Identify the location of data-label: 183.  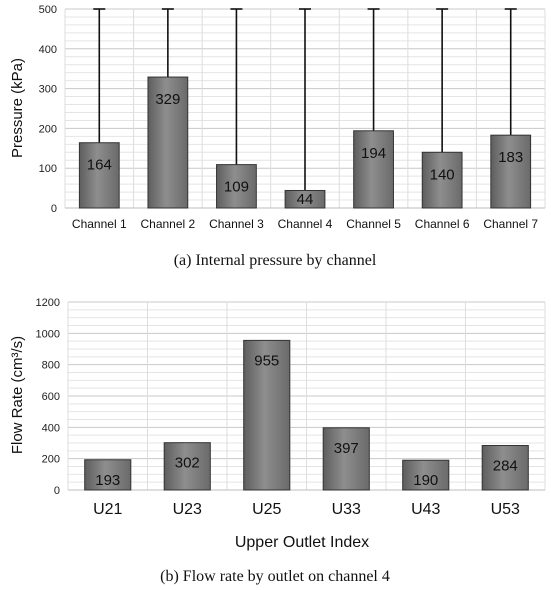
(510, 157).